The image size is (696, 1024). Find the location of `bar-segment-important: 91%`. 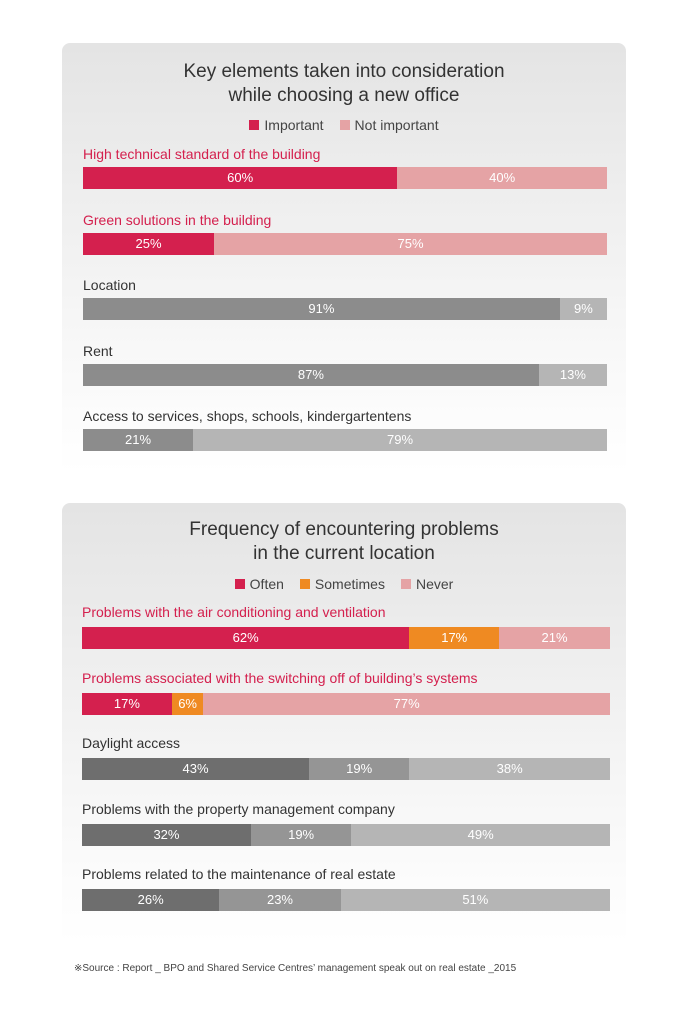

bar-segment-important: 91% is located at coordinates (321, 309).